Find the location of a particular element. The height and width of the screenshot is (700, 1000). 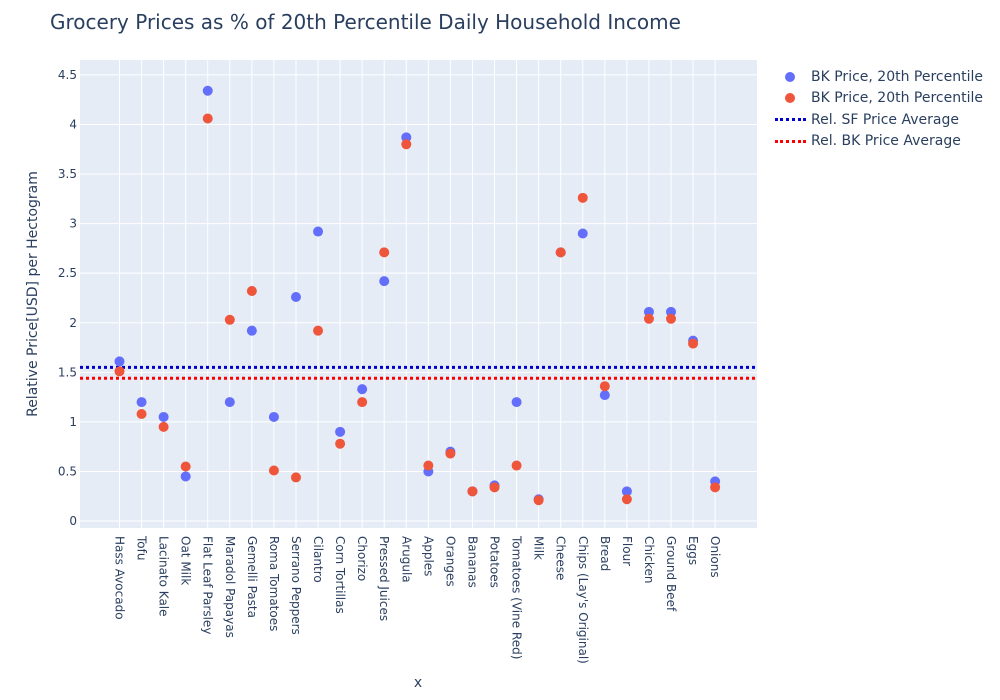

y-tick-label: 4.5 is located at coordinates (67, 75).